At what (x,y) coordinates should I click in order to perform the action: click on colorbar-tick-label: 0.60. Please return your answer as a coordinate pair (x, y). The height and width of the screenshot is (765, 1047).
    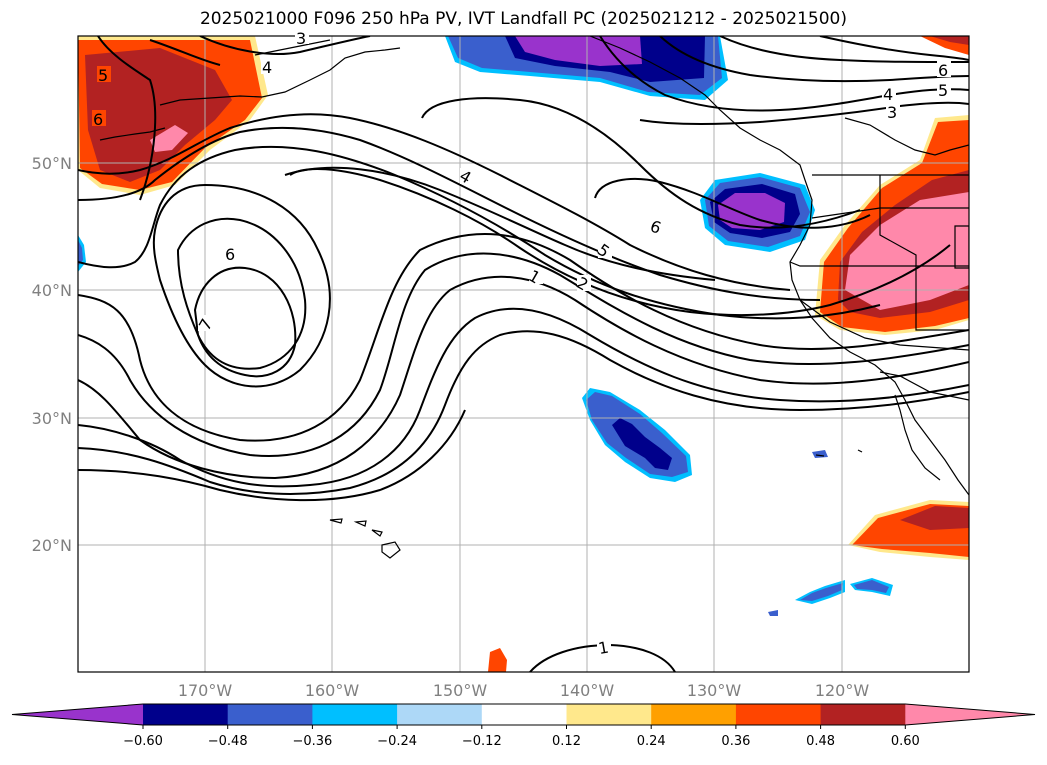
    Looking at the image, I should click on (905, 741).